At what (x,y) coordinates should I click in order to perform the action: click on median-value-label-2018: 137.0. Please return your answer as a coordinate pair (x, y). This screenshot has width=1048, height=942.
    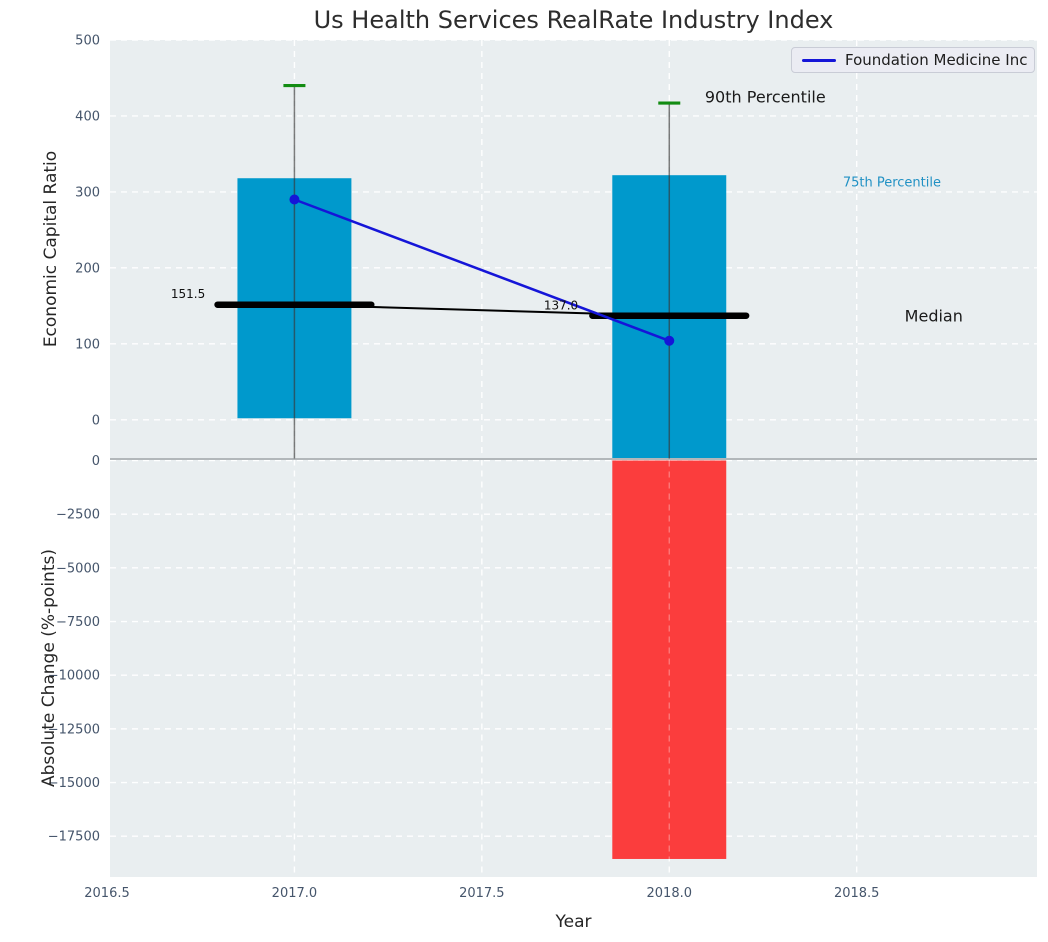
    Looking at the image, I should click on (561, 305).